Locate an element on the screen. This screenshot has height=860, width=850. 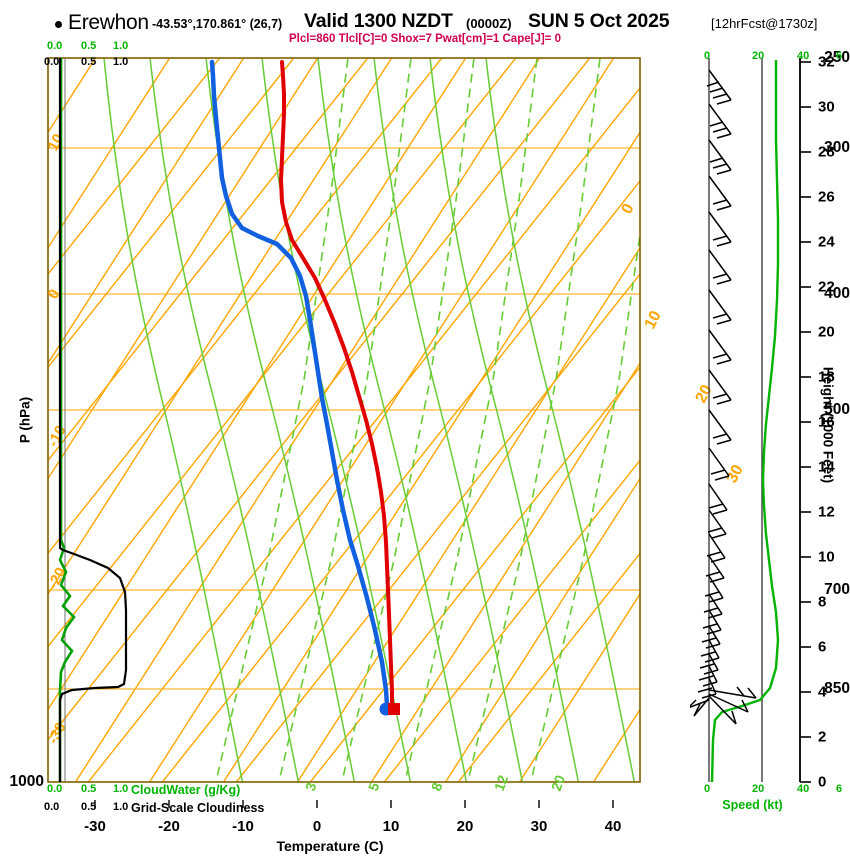
temperature-axis-ticks is located at coordinates (354, 804).